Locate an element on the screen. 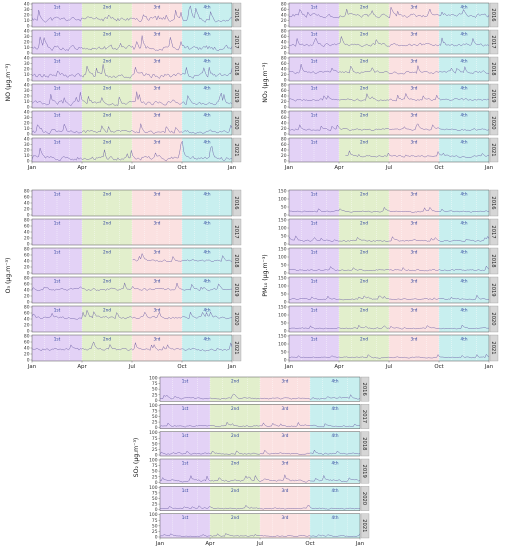 Image resolution: width=509 pixels, height=550 pixels. series-line-2020 is located at coordinates (389, 127).